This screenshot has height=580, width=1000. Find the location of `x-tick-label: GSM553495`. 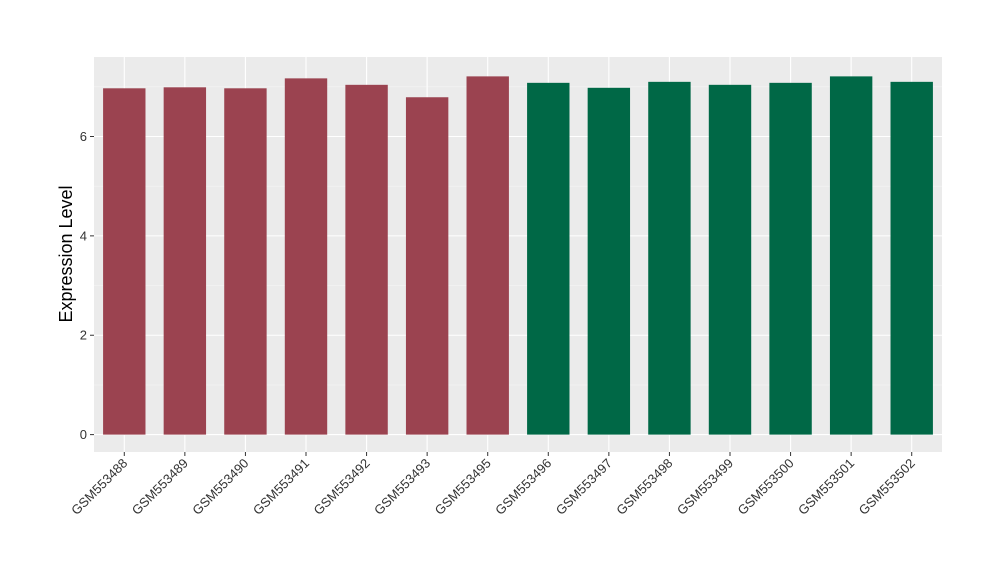

x-tick-label: GSM553495 is located at coordinates (463, 487).